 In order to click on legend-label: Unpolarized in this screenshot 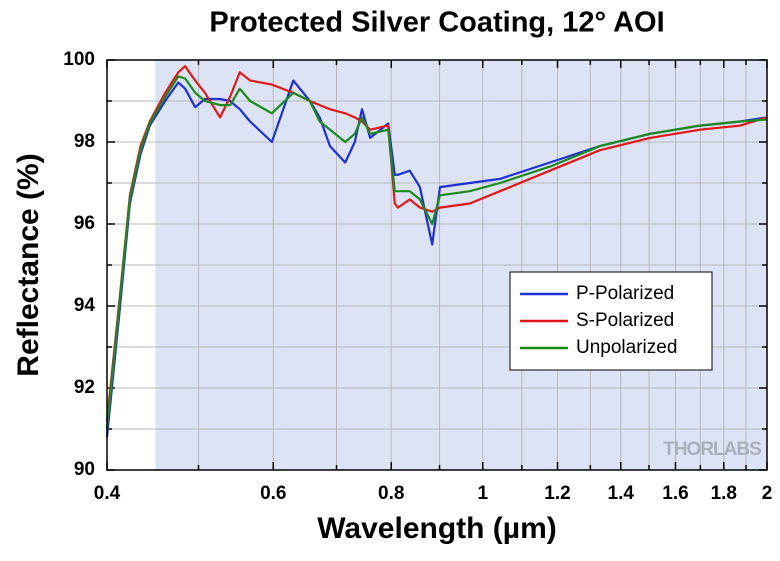, I will do `click(626, 347)`.